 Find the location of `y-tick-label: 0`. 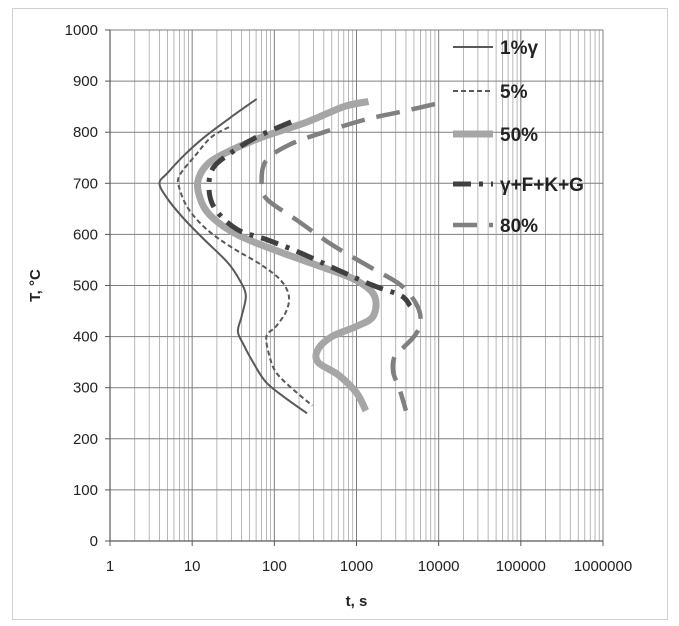

y-tick-label: 0 is located at coordinates (94, 541).